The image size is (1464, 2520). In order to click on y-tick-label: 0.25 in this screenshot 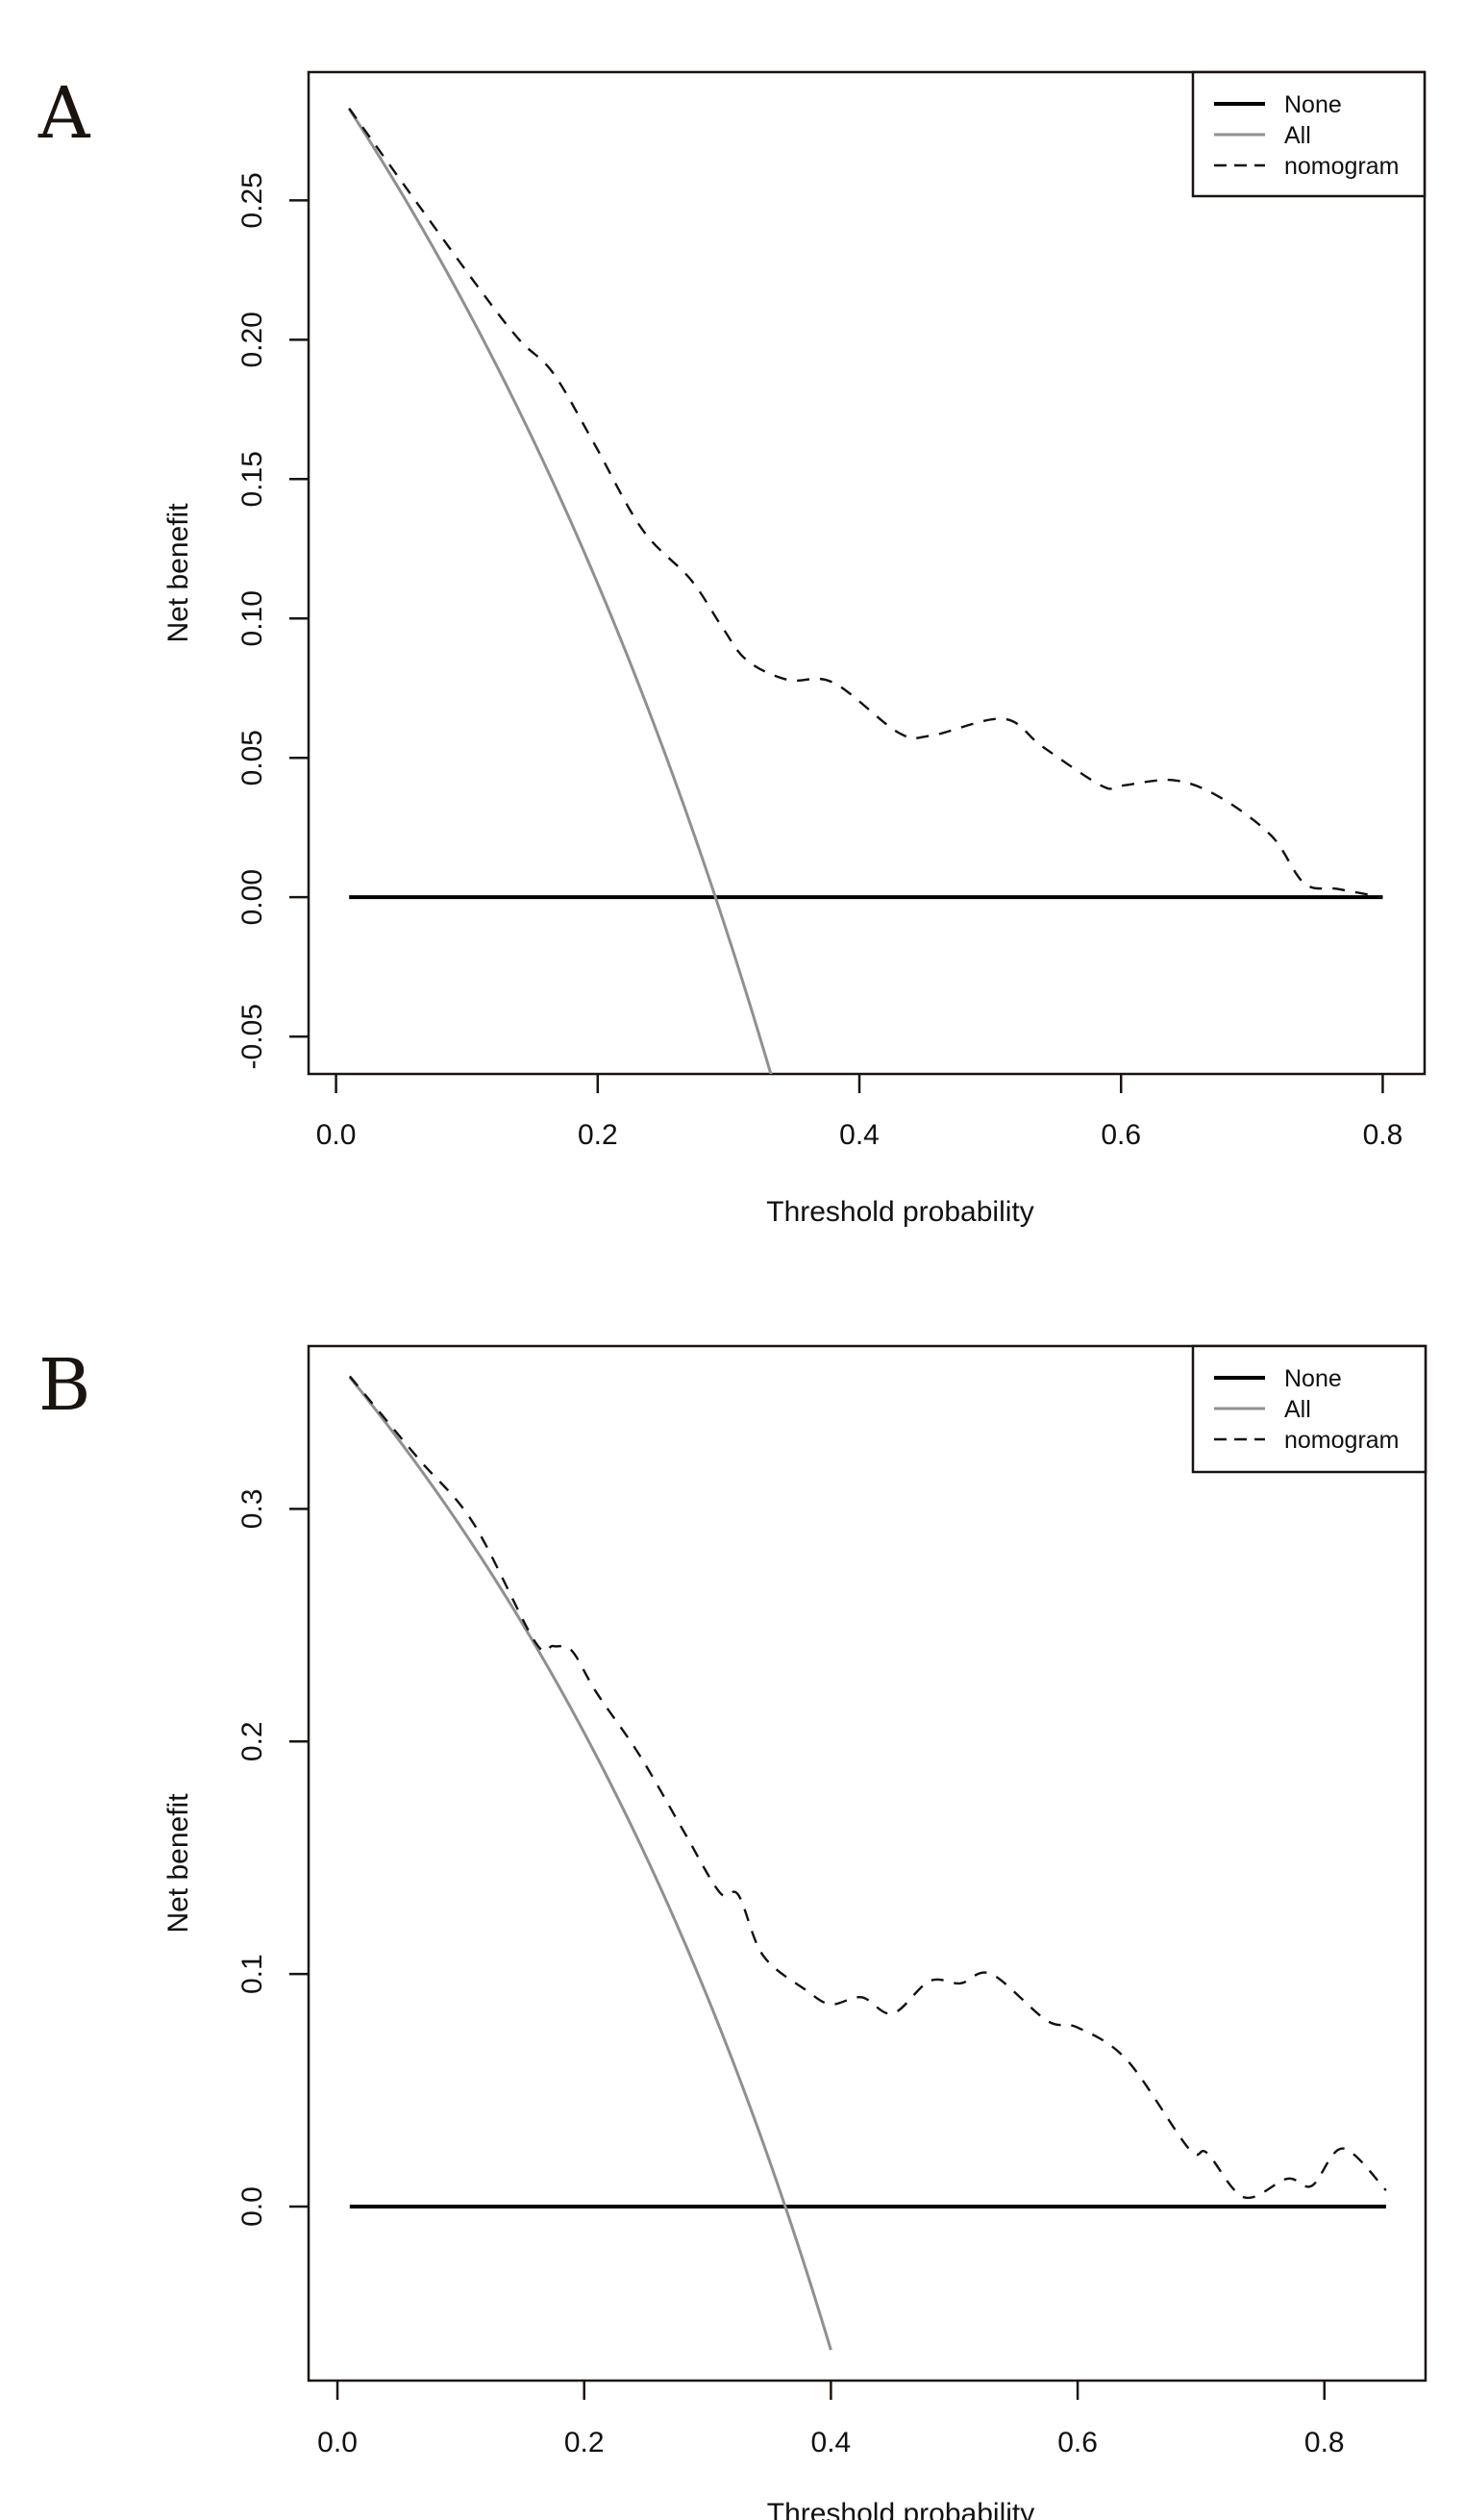, I will do `click(252, 200)`.